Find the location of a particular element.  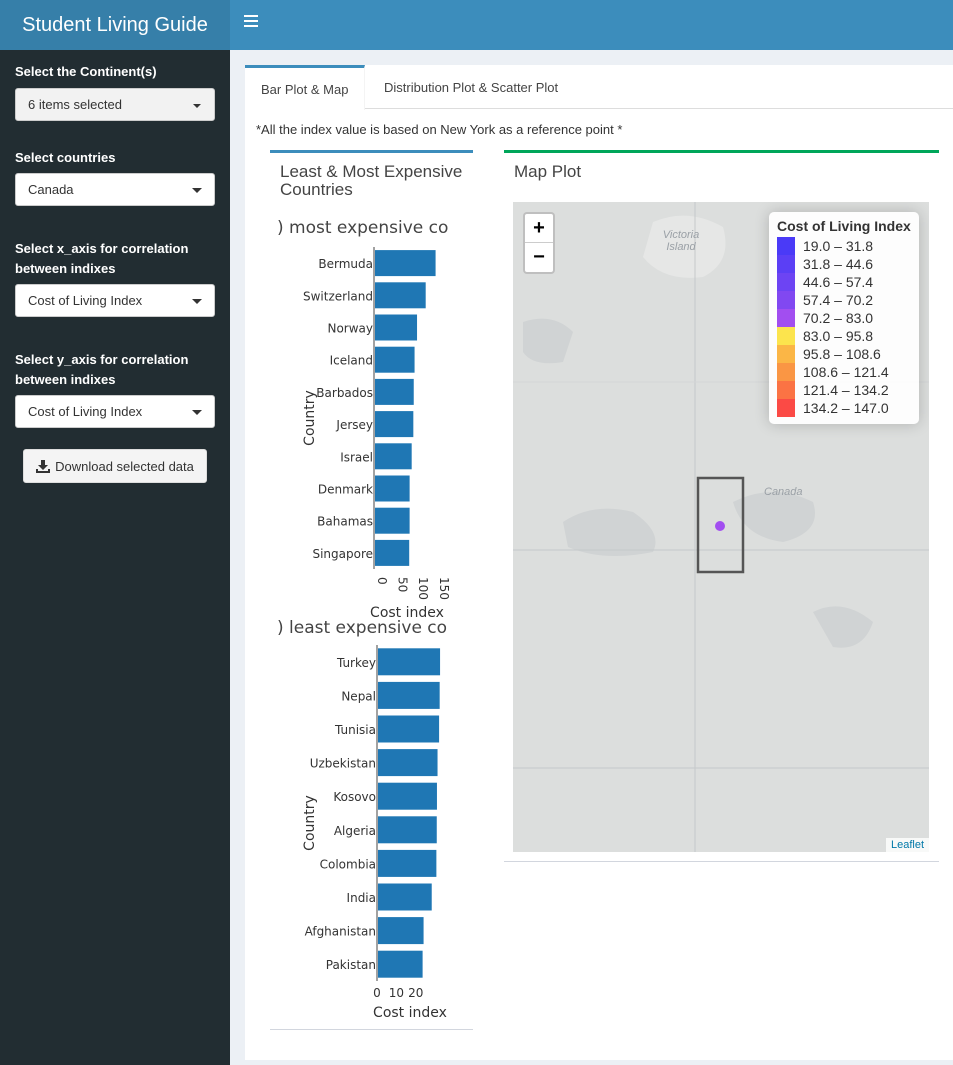

legend-item: 83.0 – 95.8 is located at coordinates (844, 336).